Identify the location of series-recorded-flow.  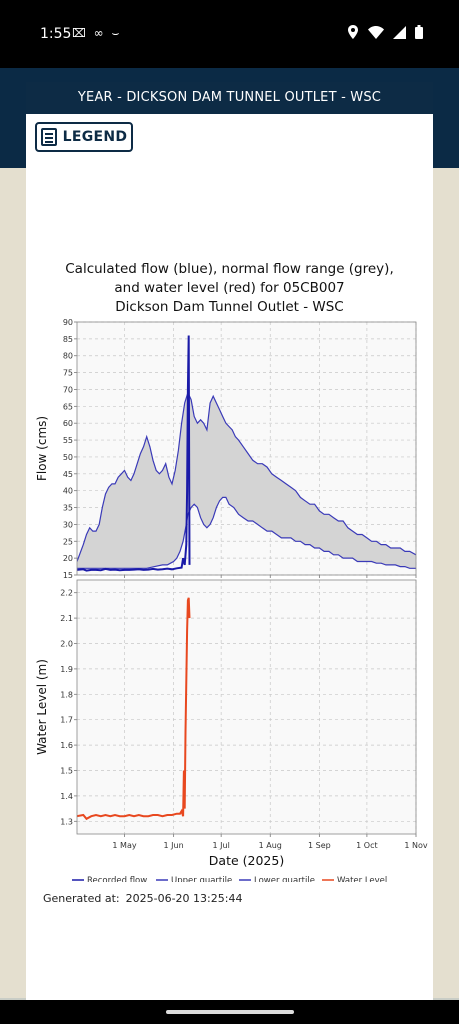
(134, 453).